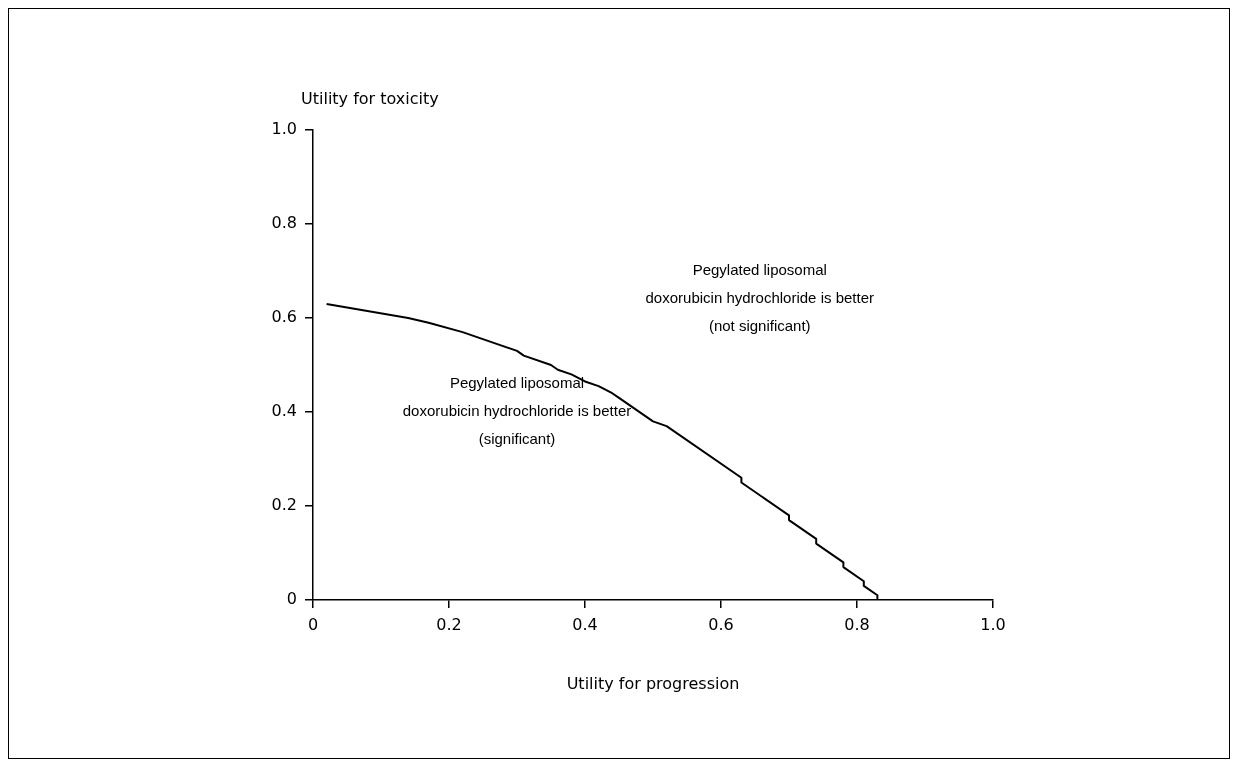 The width and height of the screenshot is (1240, 769). What do you see at coordinates (721, 624) in the screenshot?
I see `x-tick-label: 0.6` at bounding box center [721, 624].